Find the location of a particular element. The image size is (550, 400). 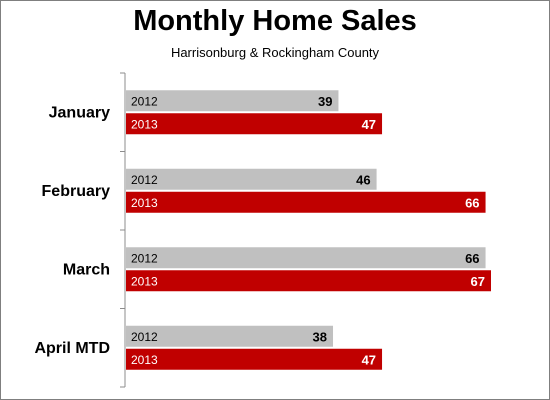

category-label: February is located at coordinates (76, 191).